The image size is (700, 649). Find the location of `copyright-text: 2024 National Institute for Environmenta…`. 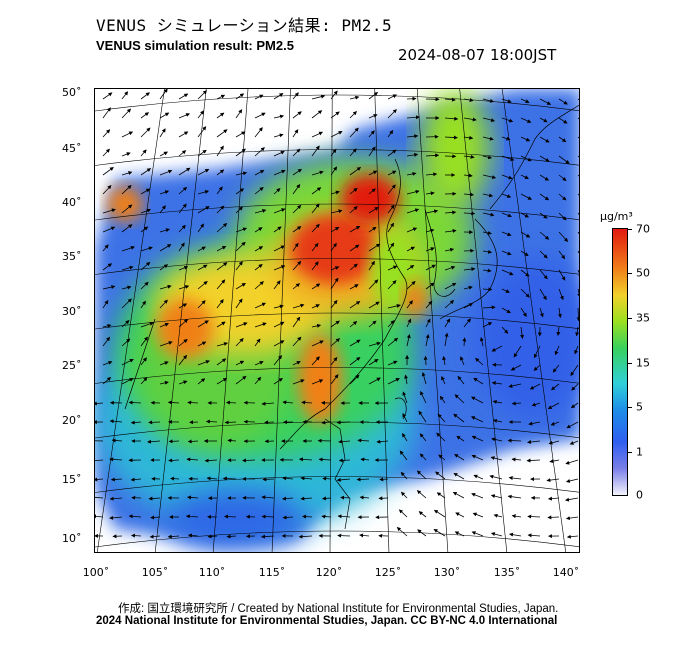

copyright-text: 2024 National Institute for Environmenta… is located at coordinates (327, 621).